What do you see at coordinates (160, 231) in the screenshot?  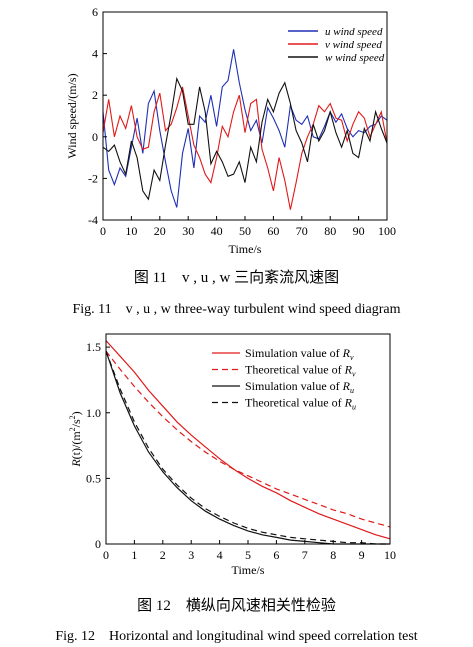 I see `fig11-x-tick-label: 20` at bounding box center [160, 231].